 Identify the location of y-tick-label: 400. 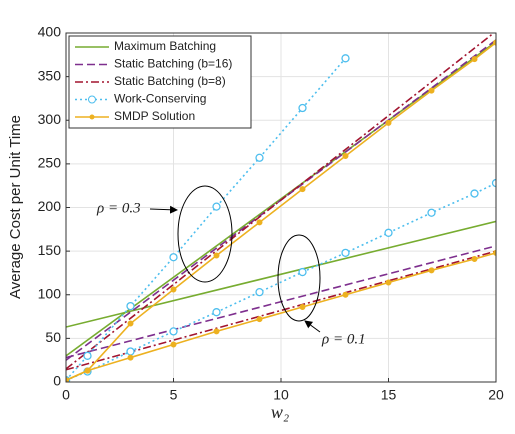
(50, 32).